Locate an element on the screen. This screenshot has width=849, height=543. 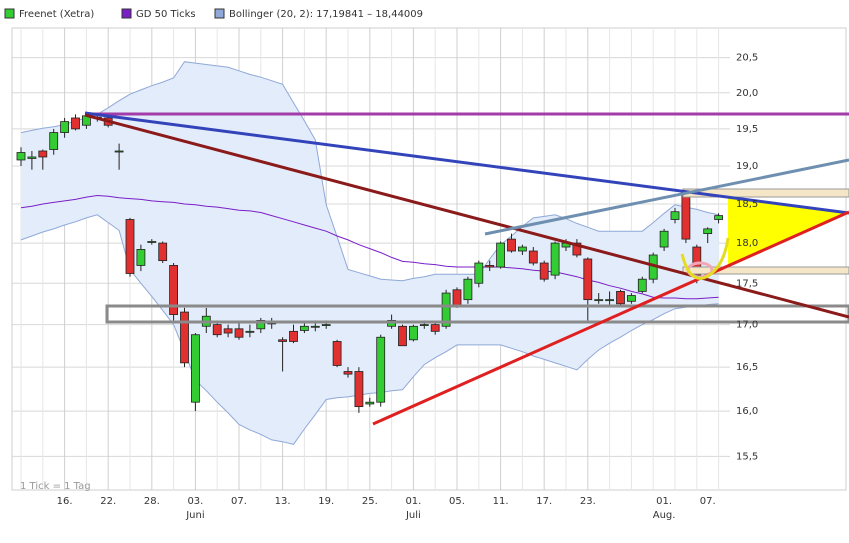
month-label: Juli is located at coordinates (413, 515).